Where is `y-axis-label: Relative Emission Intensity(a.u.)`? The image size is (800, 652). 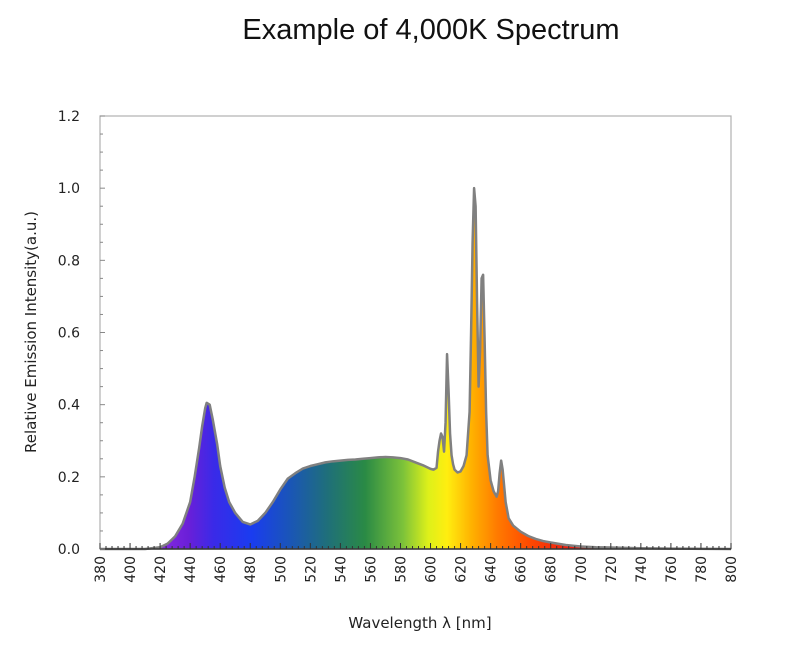
y-axis-label: Relative Emission Intensity(a.u.) is located at coordinates (31, 332).